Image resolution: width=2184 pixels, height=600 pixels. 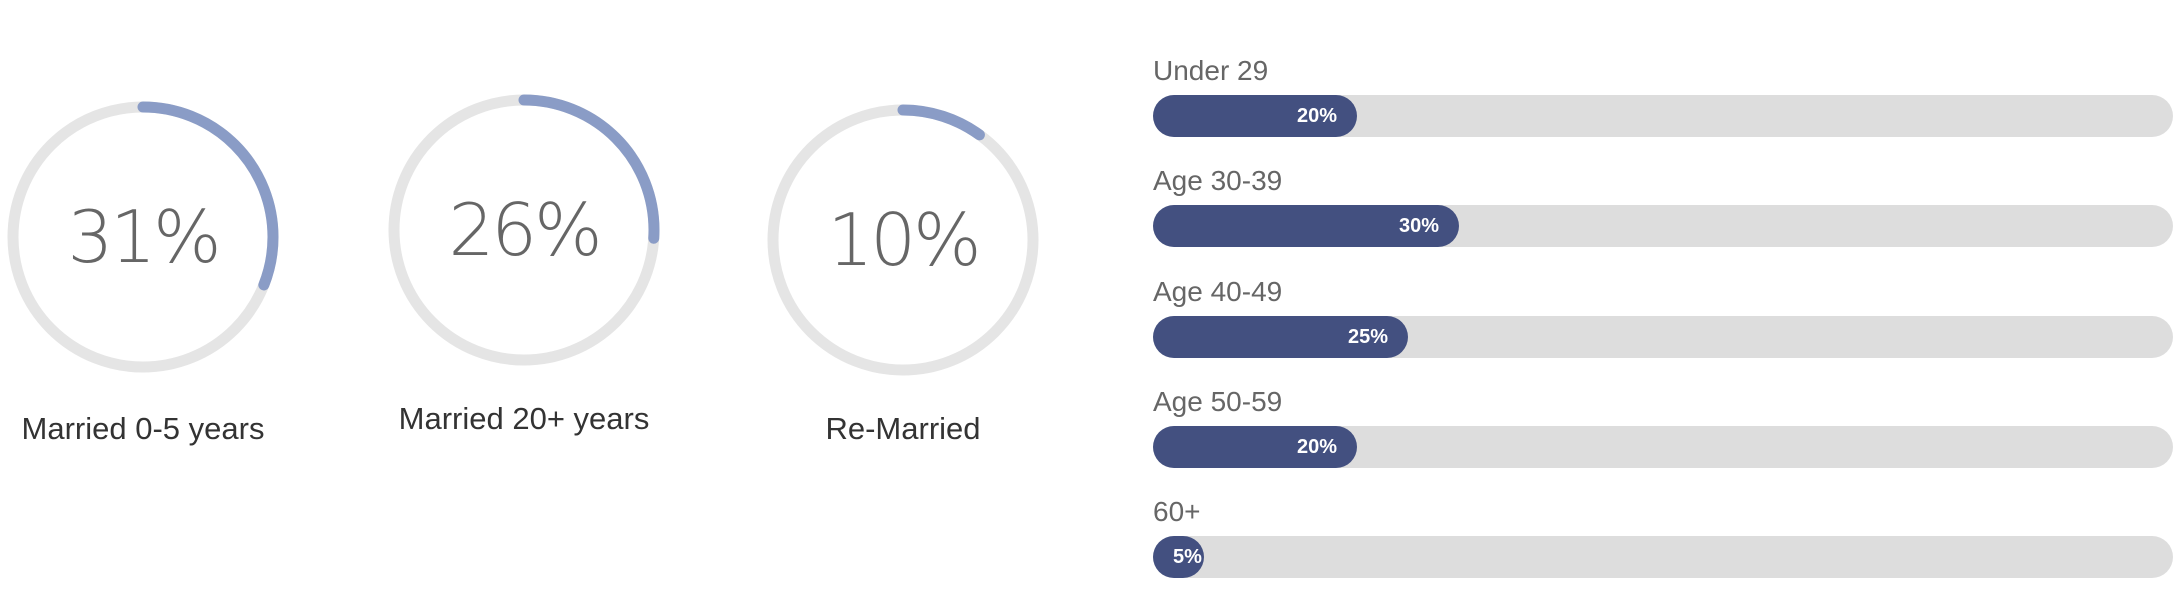 I want to click on bar-category-label: Age 50-59, so click(x=1218, y=401).